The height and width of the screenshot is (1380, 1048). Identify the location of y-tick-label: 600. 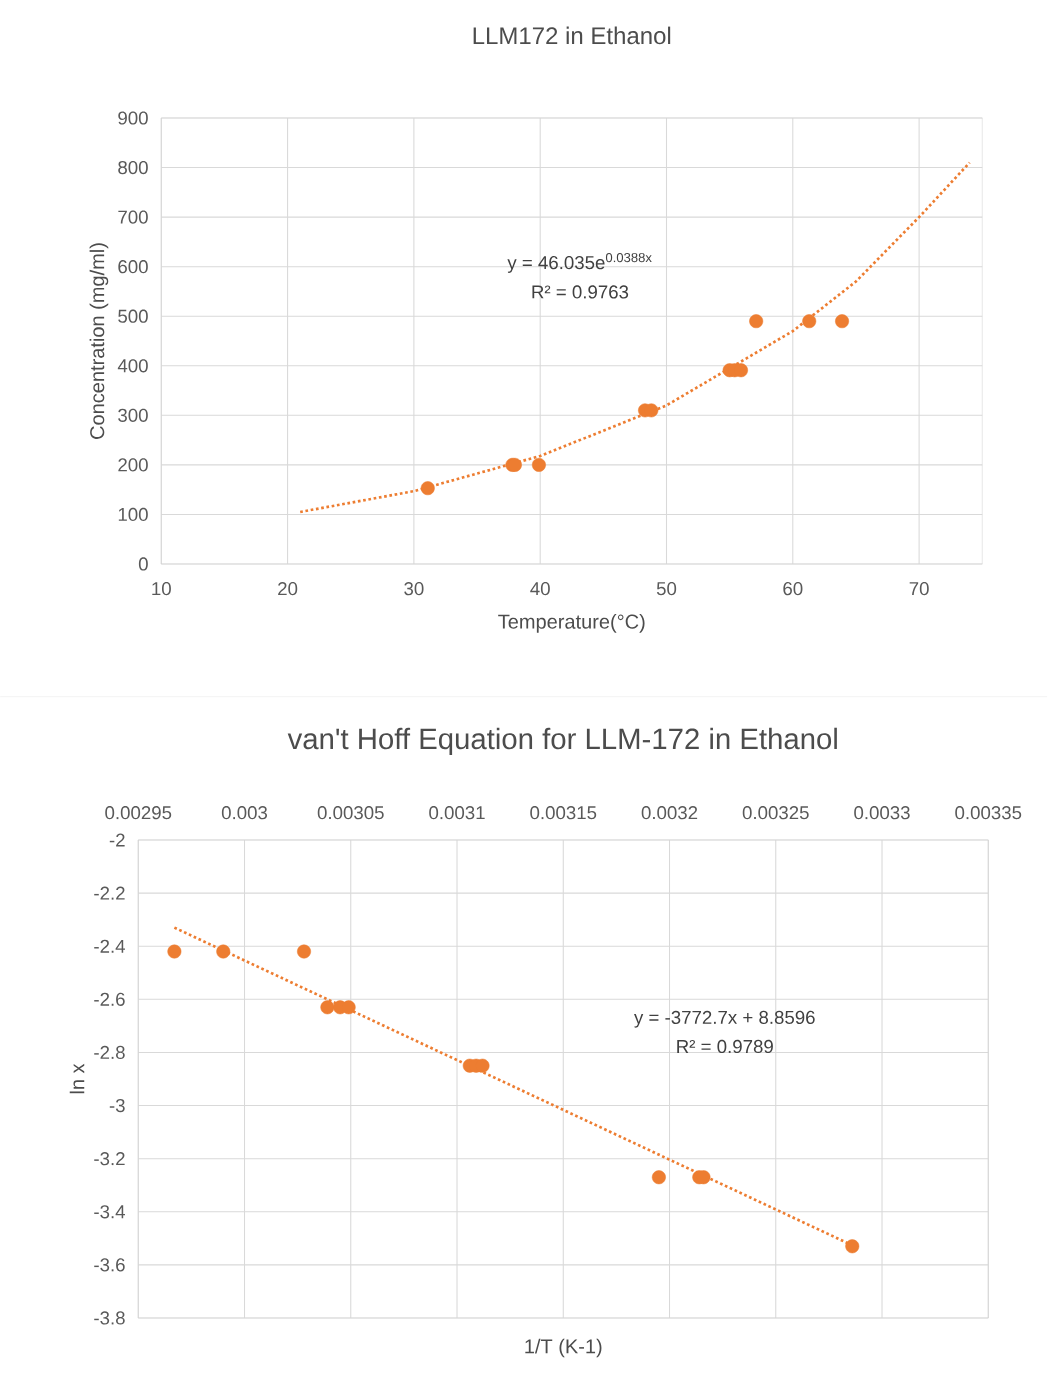
(133, 267).